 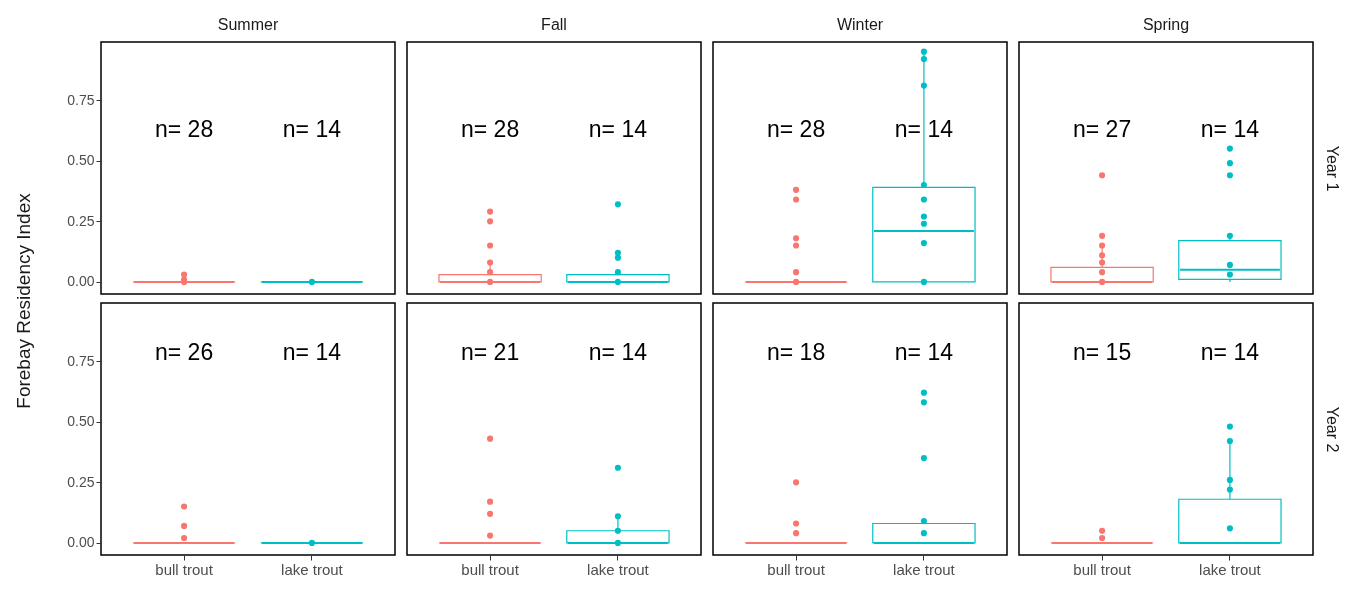 What do you see at coordinates (860, 24) in the screenshot?
I see `chart-title: Winter` at bounding box center [860, 24].